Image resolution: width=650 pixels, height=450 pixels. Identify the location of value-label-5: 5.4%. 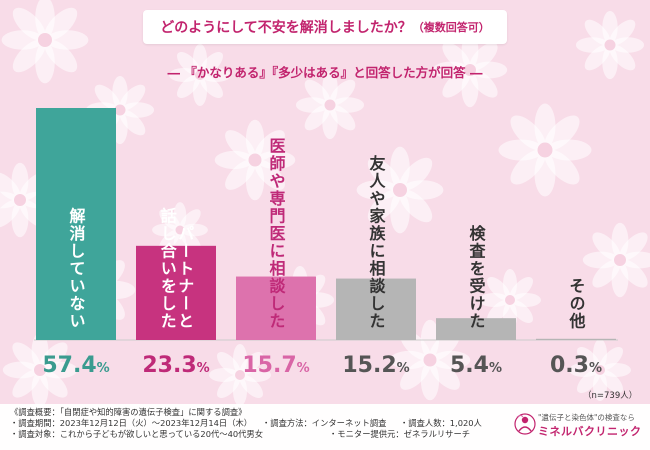
(476, 365).